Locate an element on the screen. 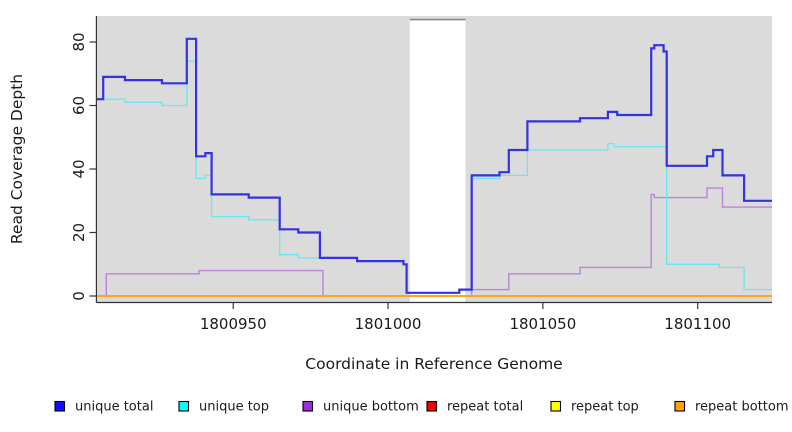 This screenshot has width=792, height=432. legend-swatch-unique-total is located at coordinates (60, 406).